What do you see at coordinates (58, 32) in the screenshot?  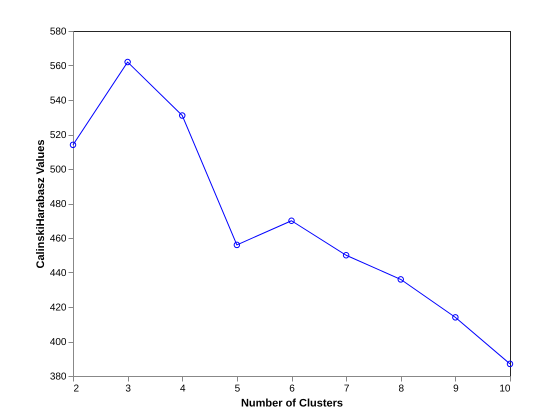 I see `y-tick-label: 580` at bounding box center [58, 32].